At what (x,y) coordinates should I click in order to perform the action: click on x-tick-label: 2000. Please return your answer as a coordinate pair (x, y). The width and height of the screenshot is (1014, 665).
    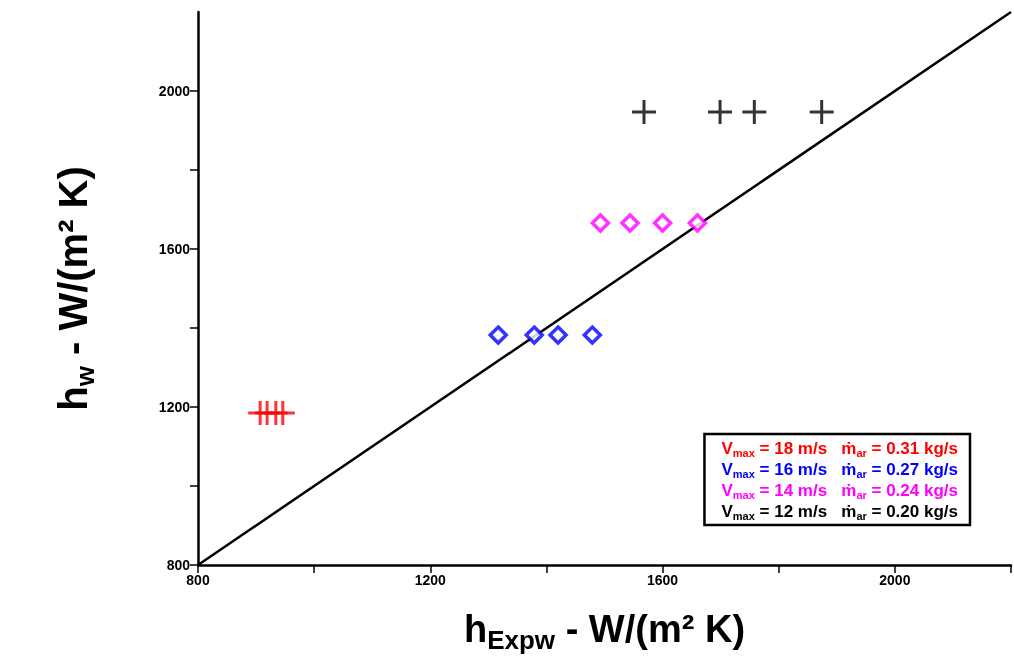
    Looking at the image, I should click on (895, 580).